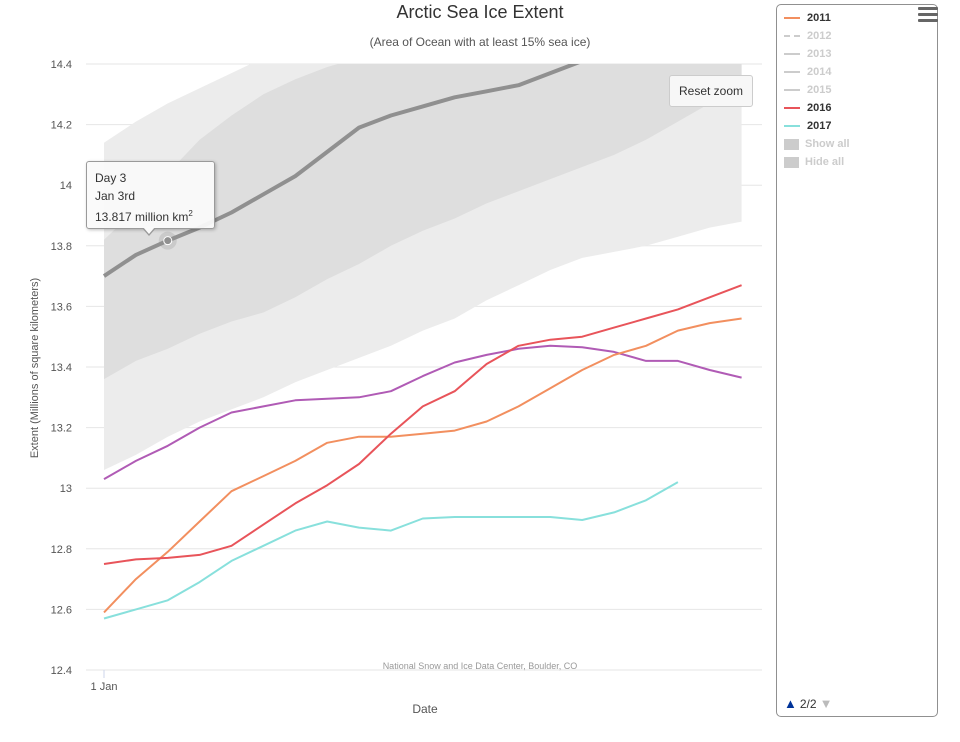 The image size is (960, 742). Describe the element at coordinates (391, 550) in the screenshot. I see `series-line-2017` at that location.